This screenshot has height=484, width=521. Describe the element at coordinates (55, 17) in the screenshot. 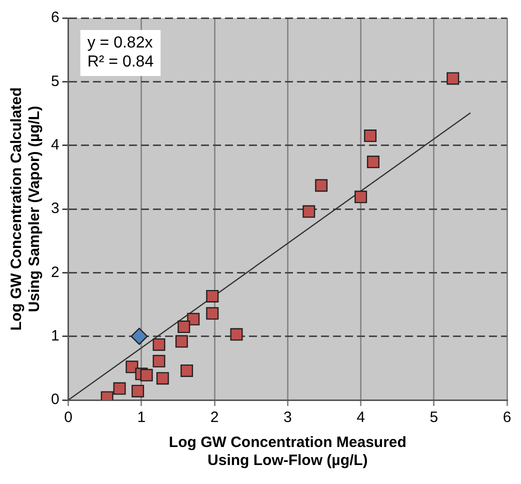

I see `y-tick-label: 6` at that location.